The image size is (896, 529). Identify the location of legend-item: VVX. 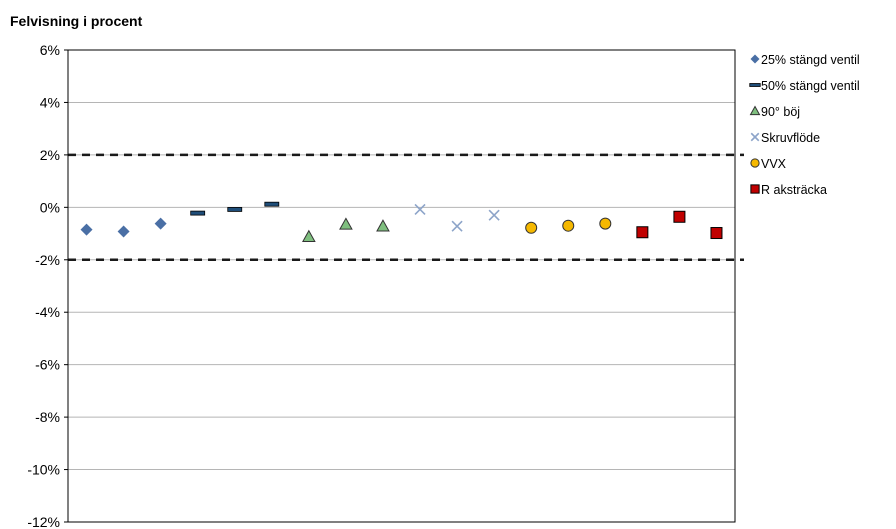
(768, 164).